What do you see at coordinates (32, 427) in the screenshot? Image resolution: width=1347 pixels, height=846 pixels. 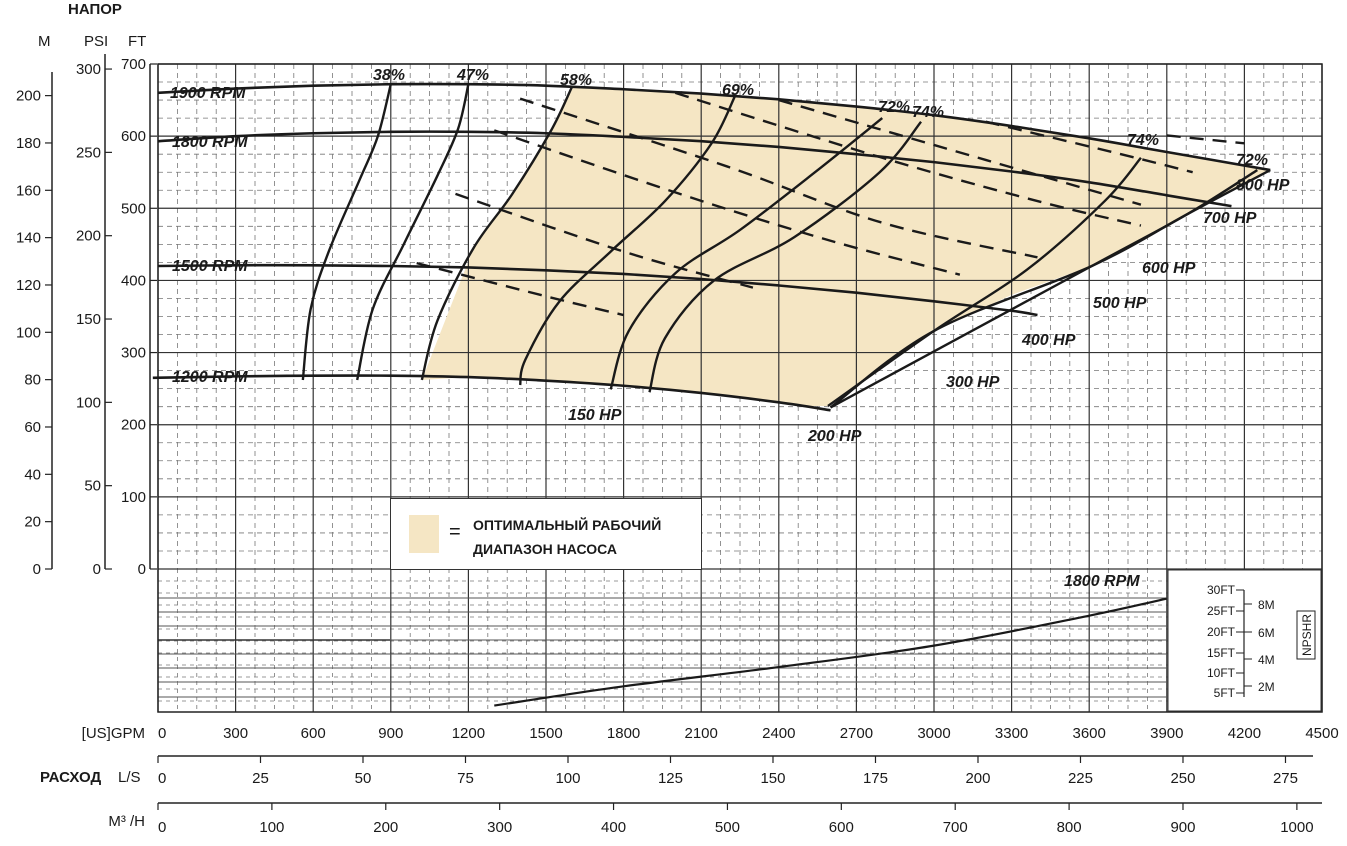 I see `m-tick-label: 60` at bounding box center [32, 427].